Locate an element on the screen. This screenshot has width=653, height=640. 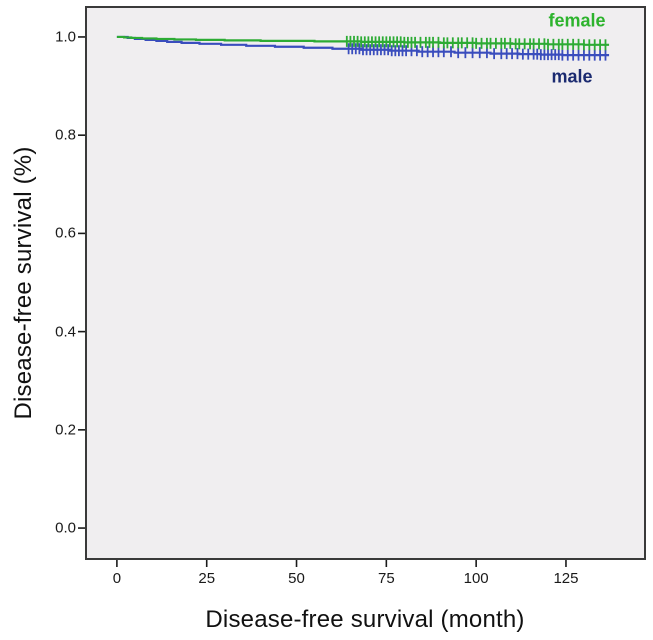
x-tick-label: 25 is located at coordinates (207, 578).